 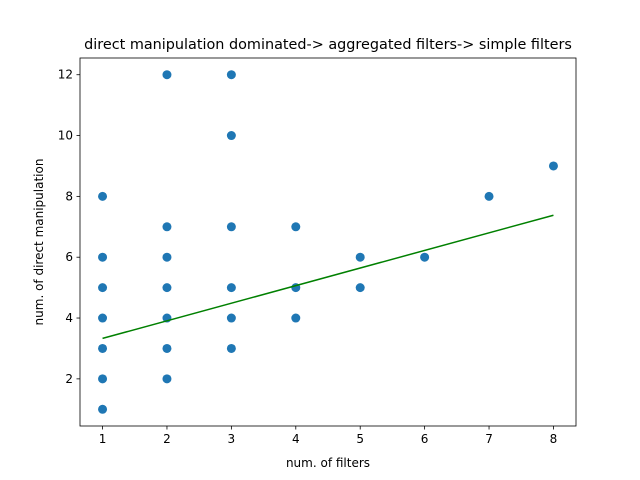 I want to click on y-tick-label: 2, so click(x=69, y=379).